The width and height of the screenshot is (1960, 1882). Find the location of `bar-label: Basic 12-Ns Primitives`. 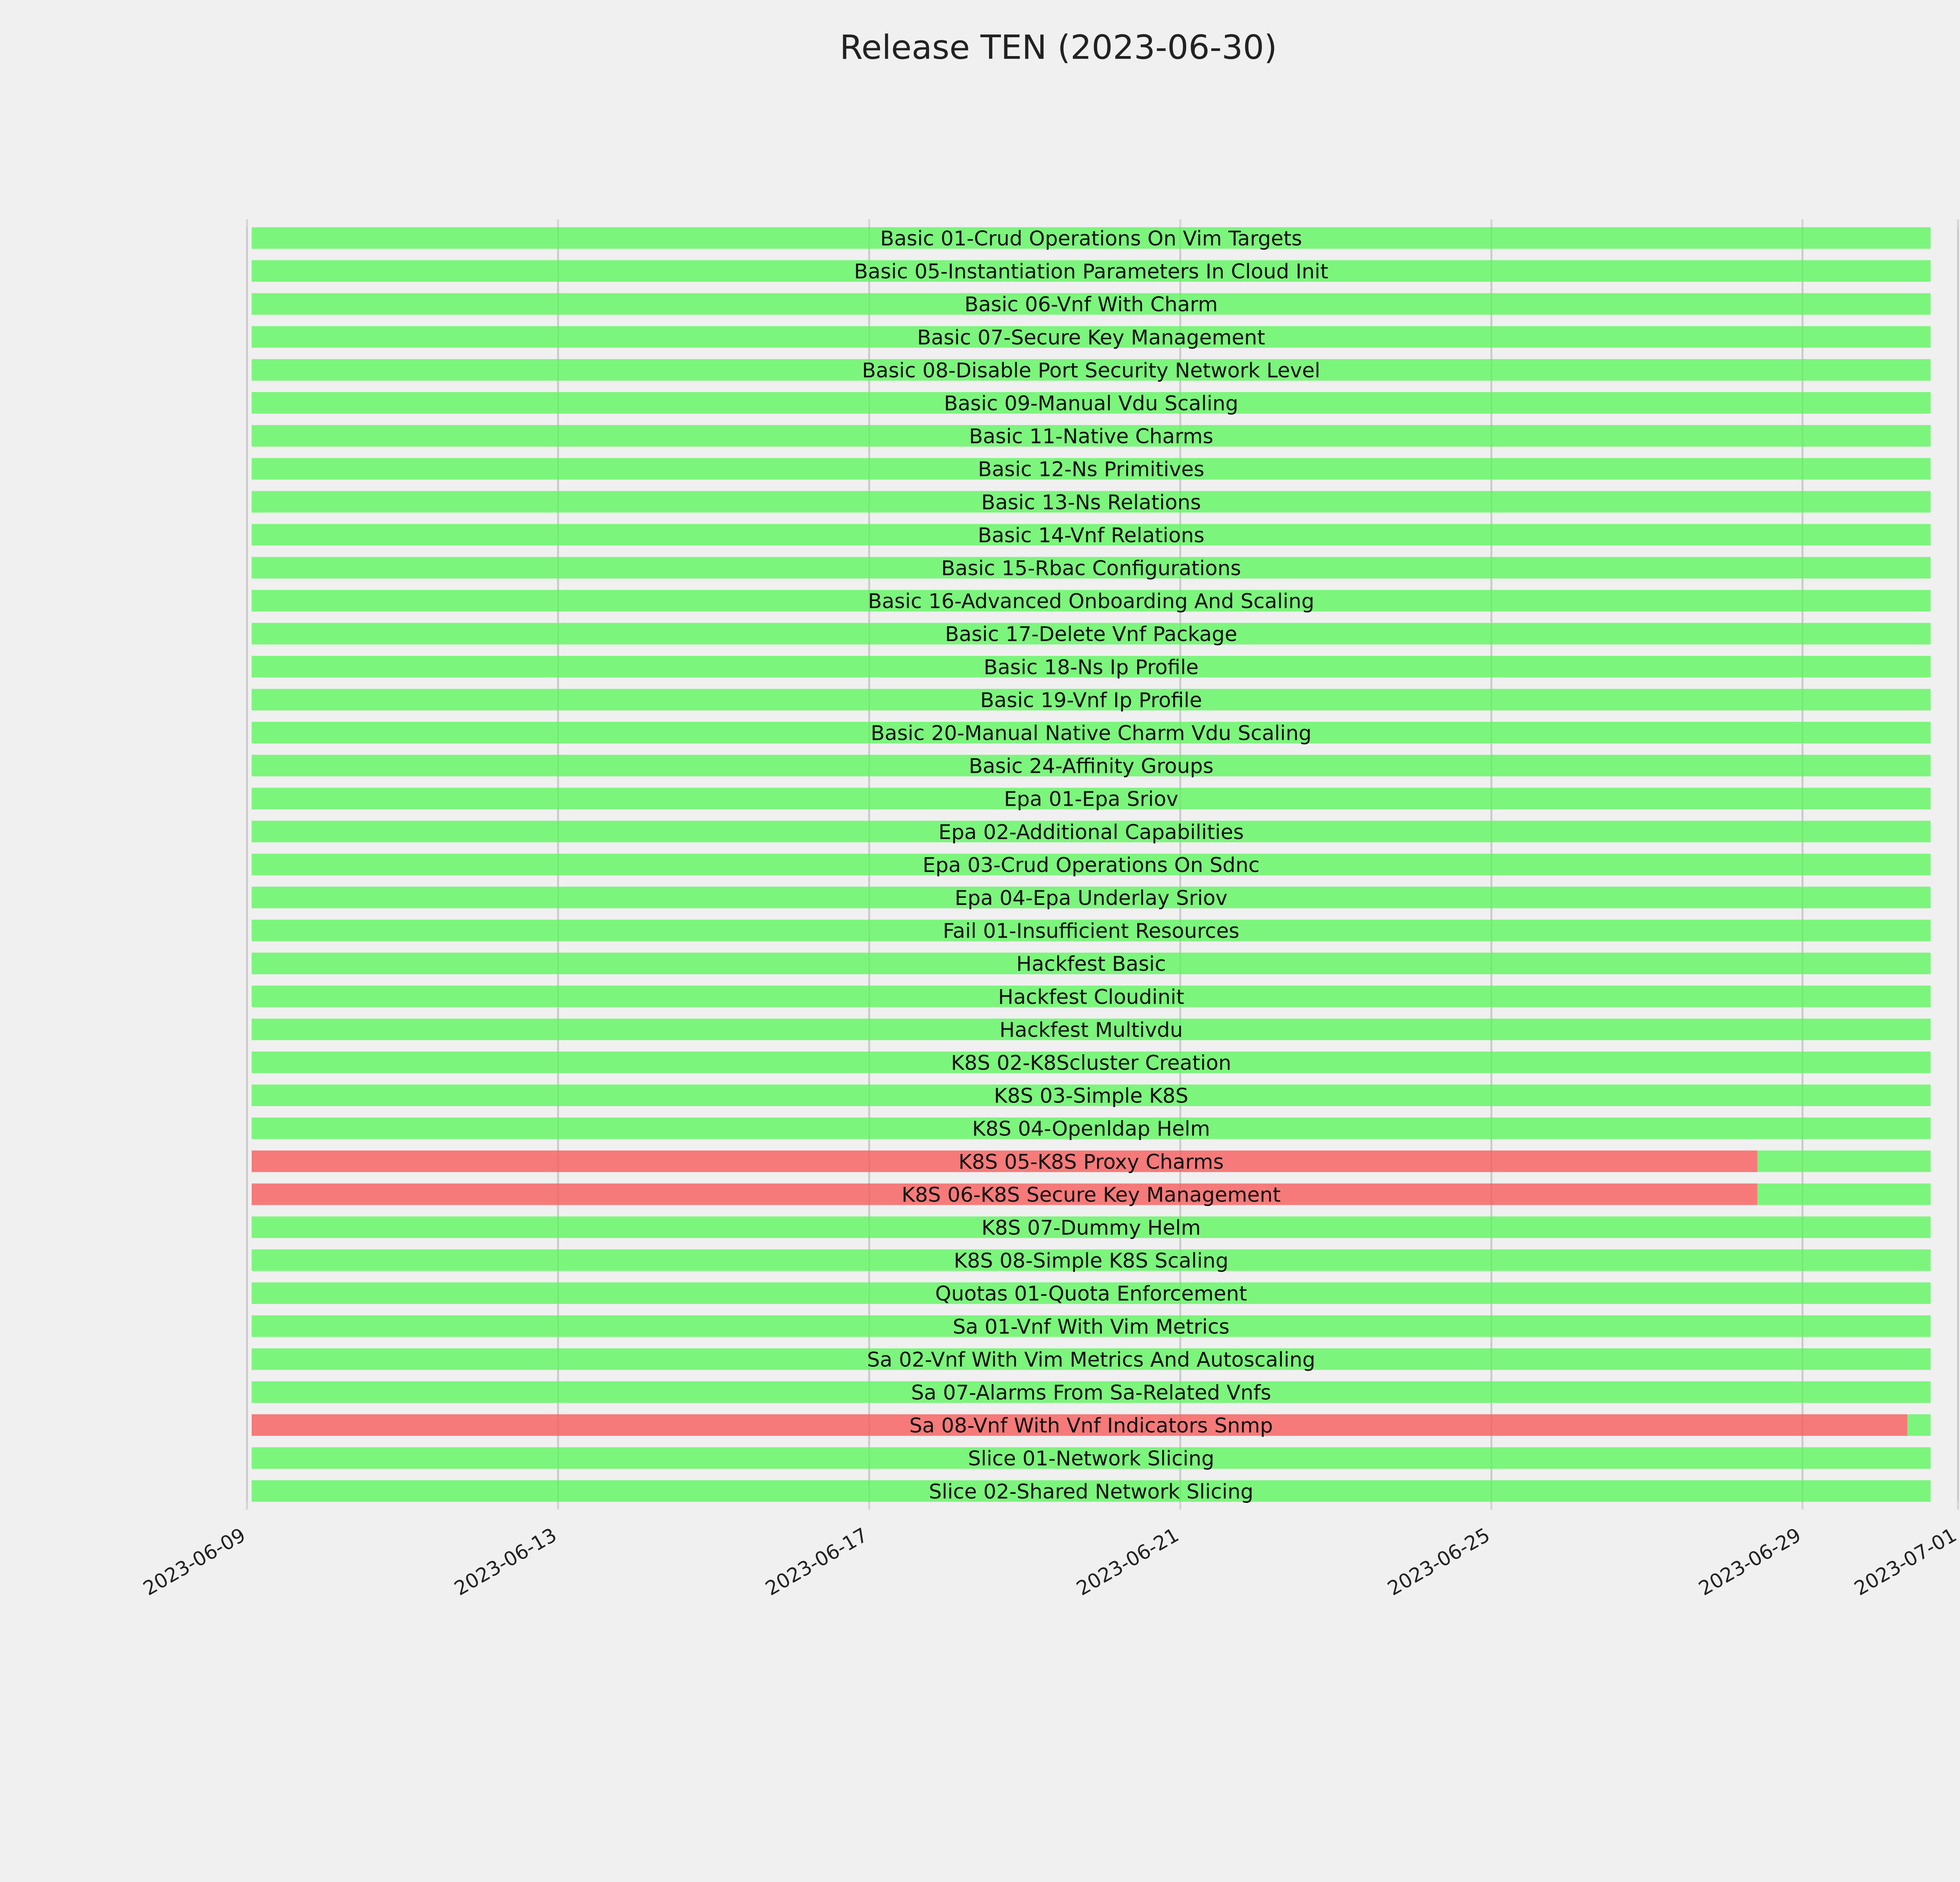

bar-label: Basic 12-Ns Primitives is located at coordinates (1091, 469).